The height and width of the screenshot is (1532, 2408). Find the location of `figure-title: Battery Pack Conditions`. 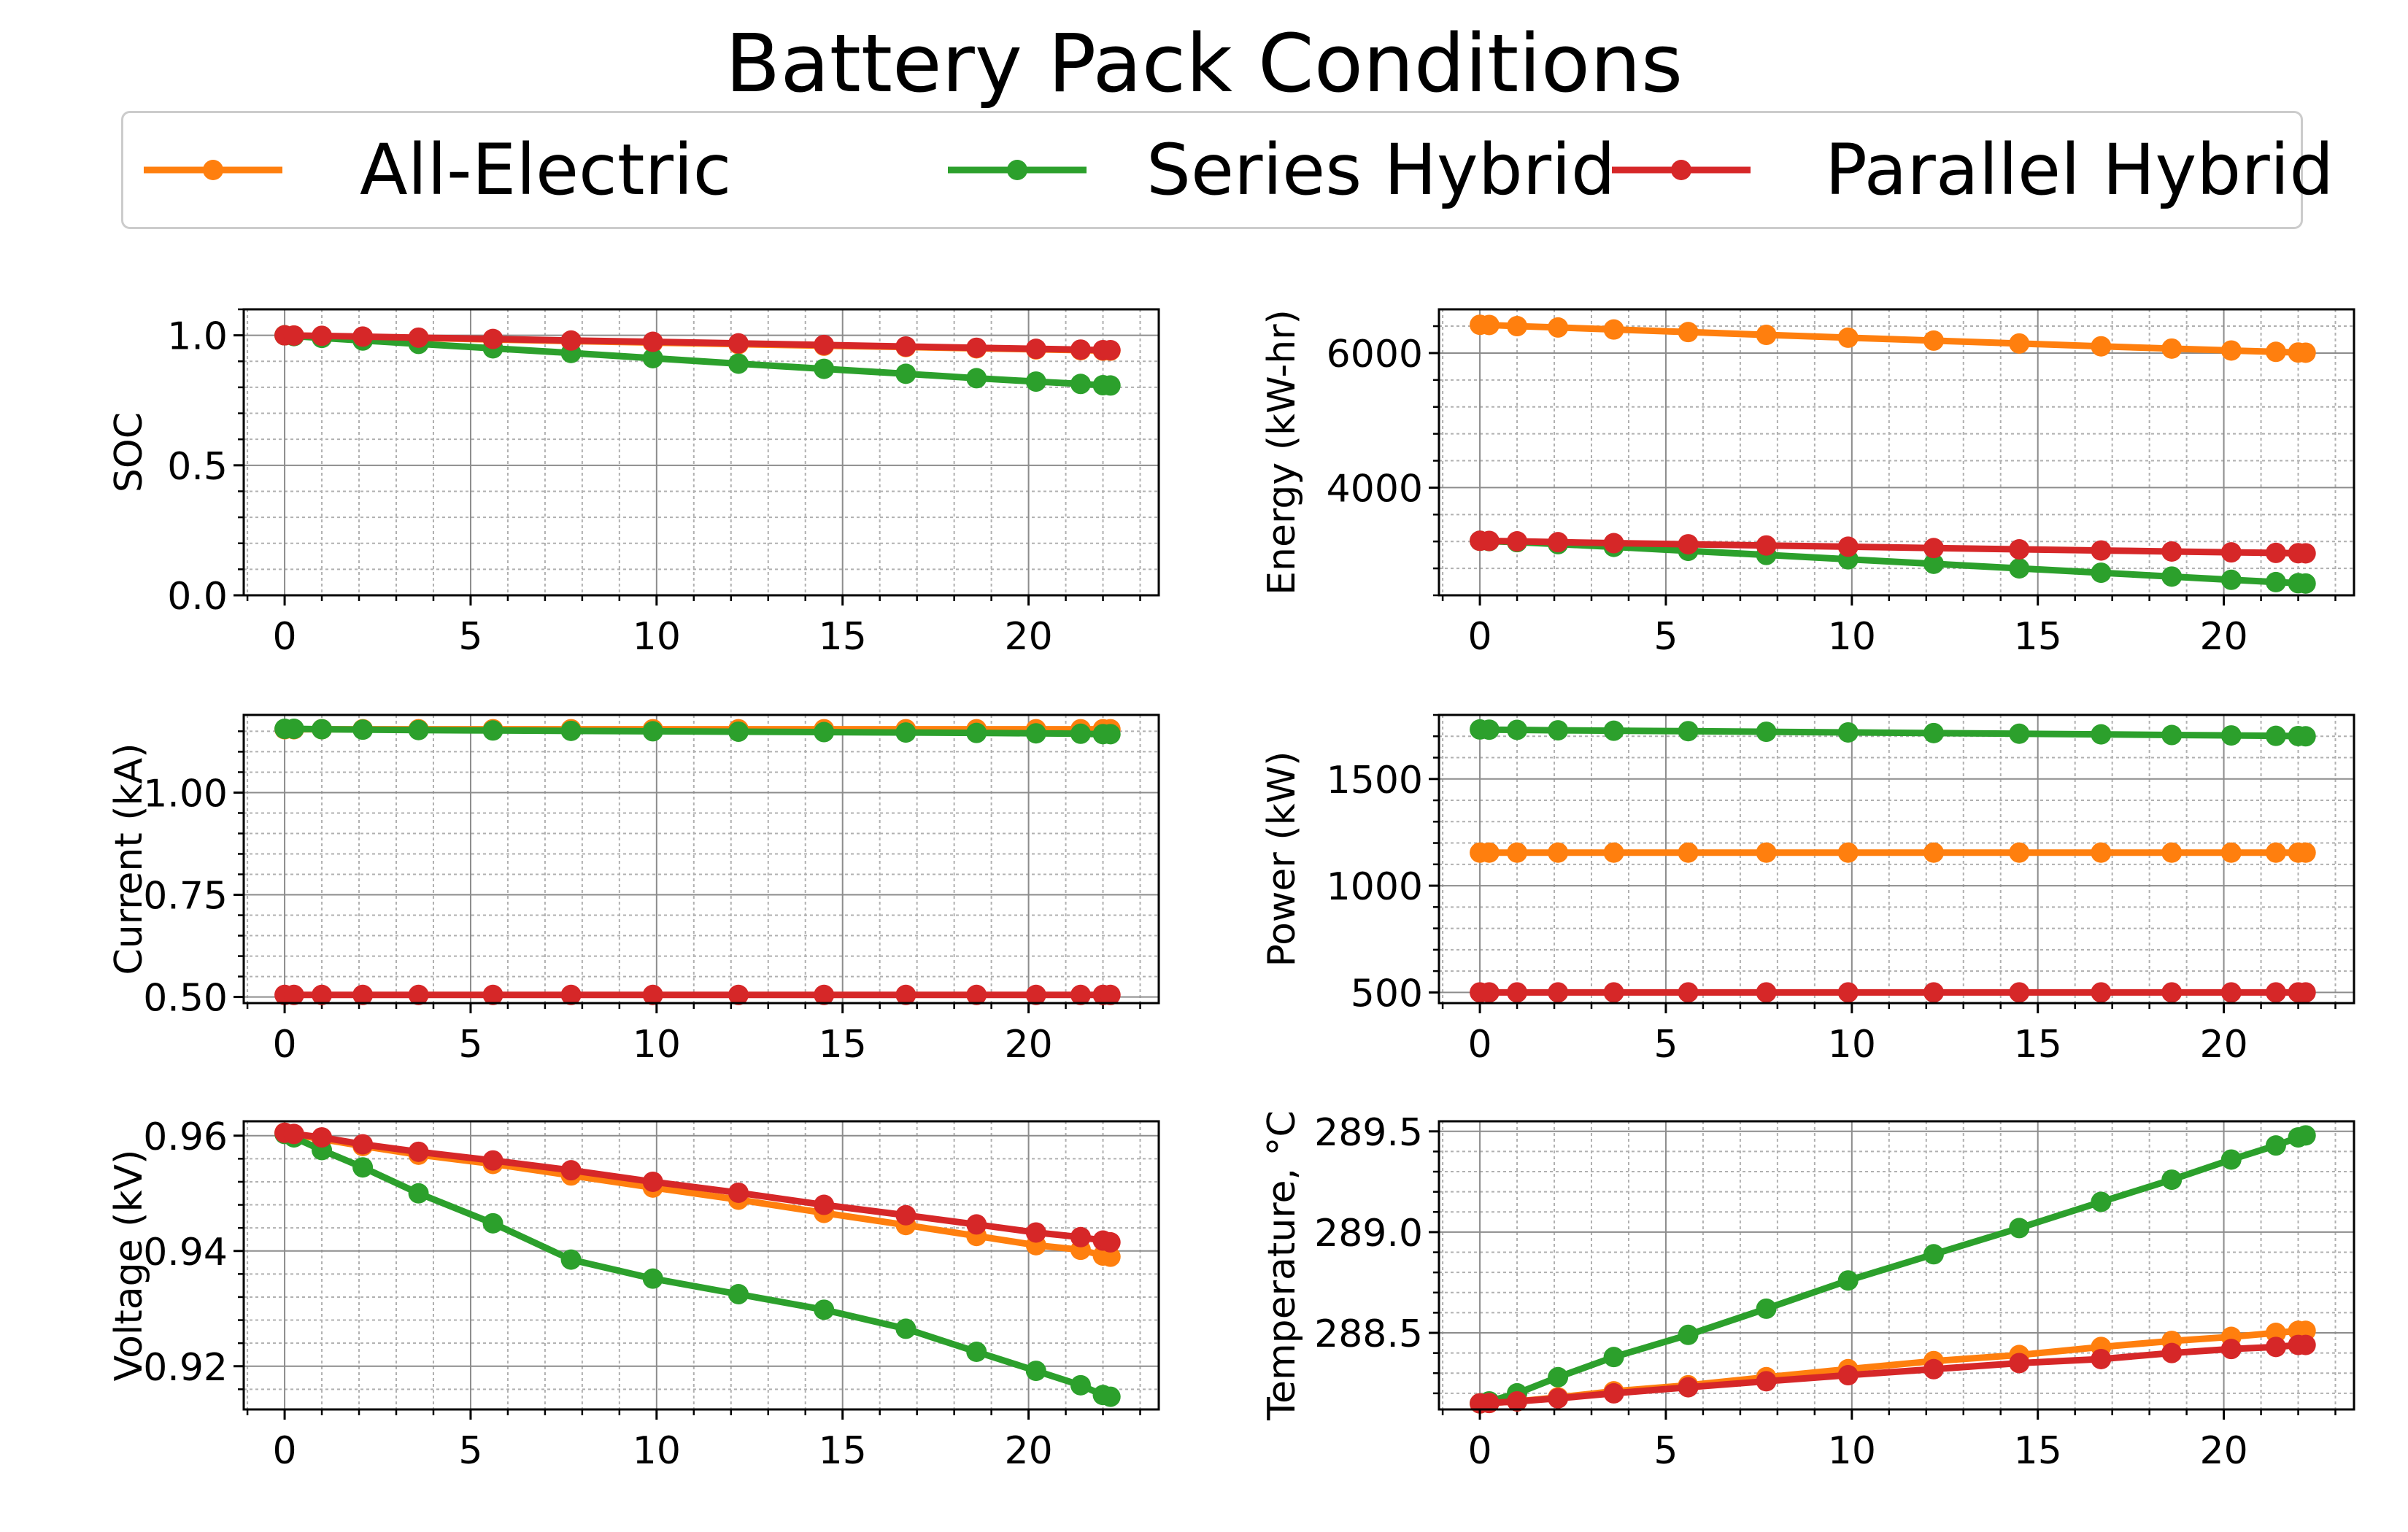

figure-title: Battery Pack Conditions is located at coordinates (1204, 64).